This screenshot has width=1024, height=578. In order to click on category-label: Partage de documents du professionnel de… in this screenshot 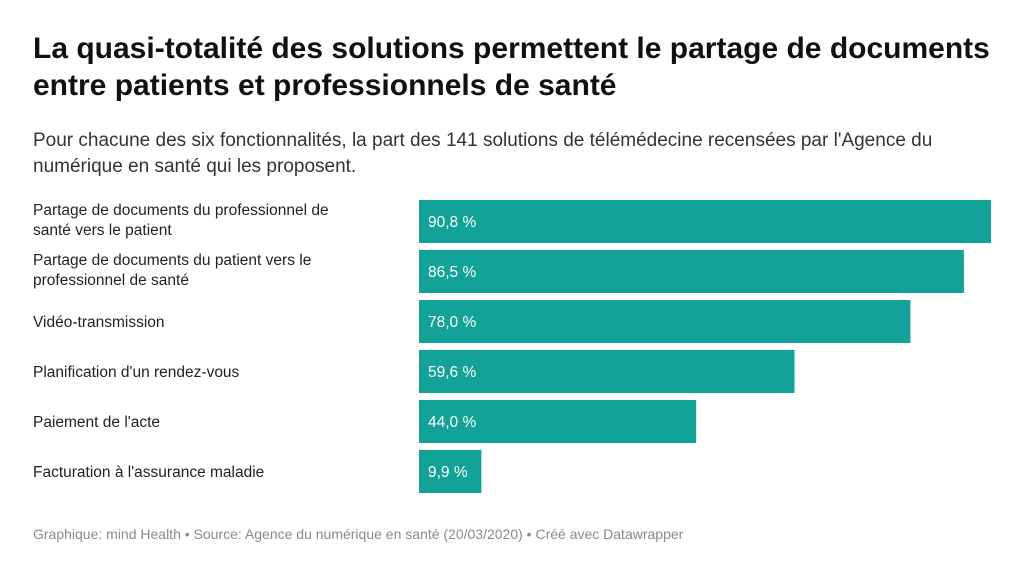, I will do `click(181, 220)`.